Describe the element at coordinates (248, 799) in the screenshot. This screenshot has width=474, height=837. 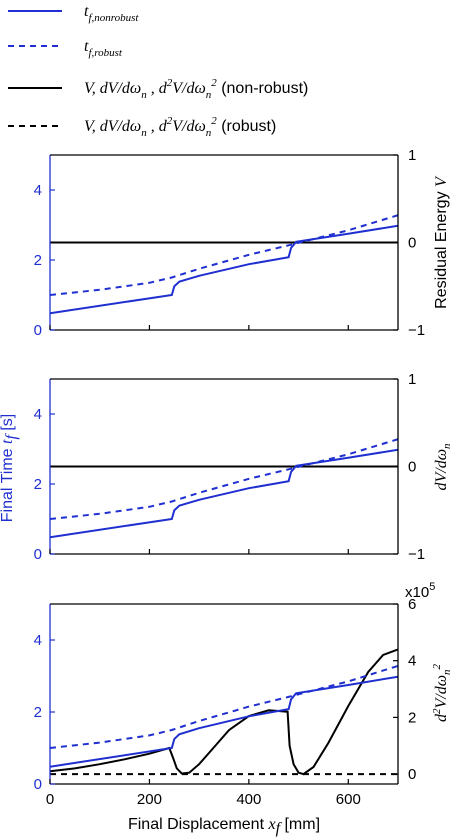
I see `x-tick-label: 400` at that location.